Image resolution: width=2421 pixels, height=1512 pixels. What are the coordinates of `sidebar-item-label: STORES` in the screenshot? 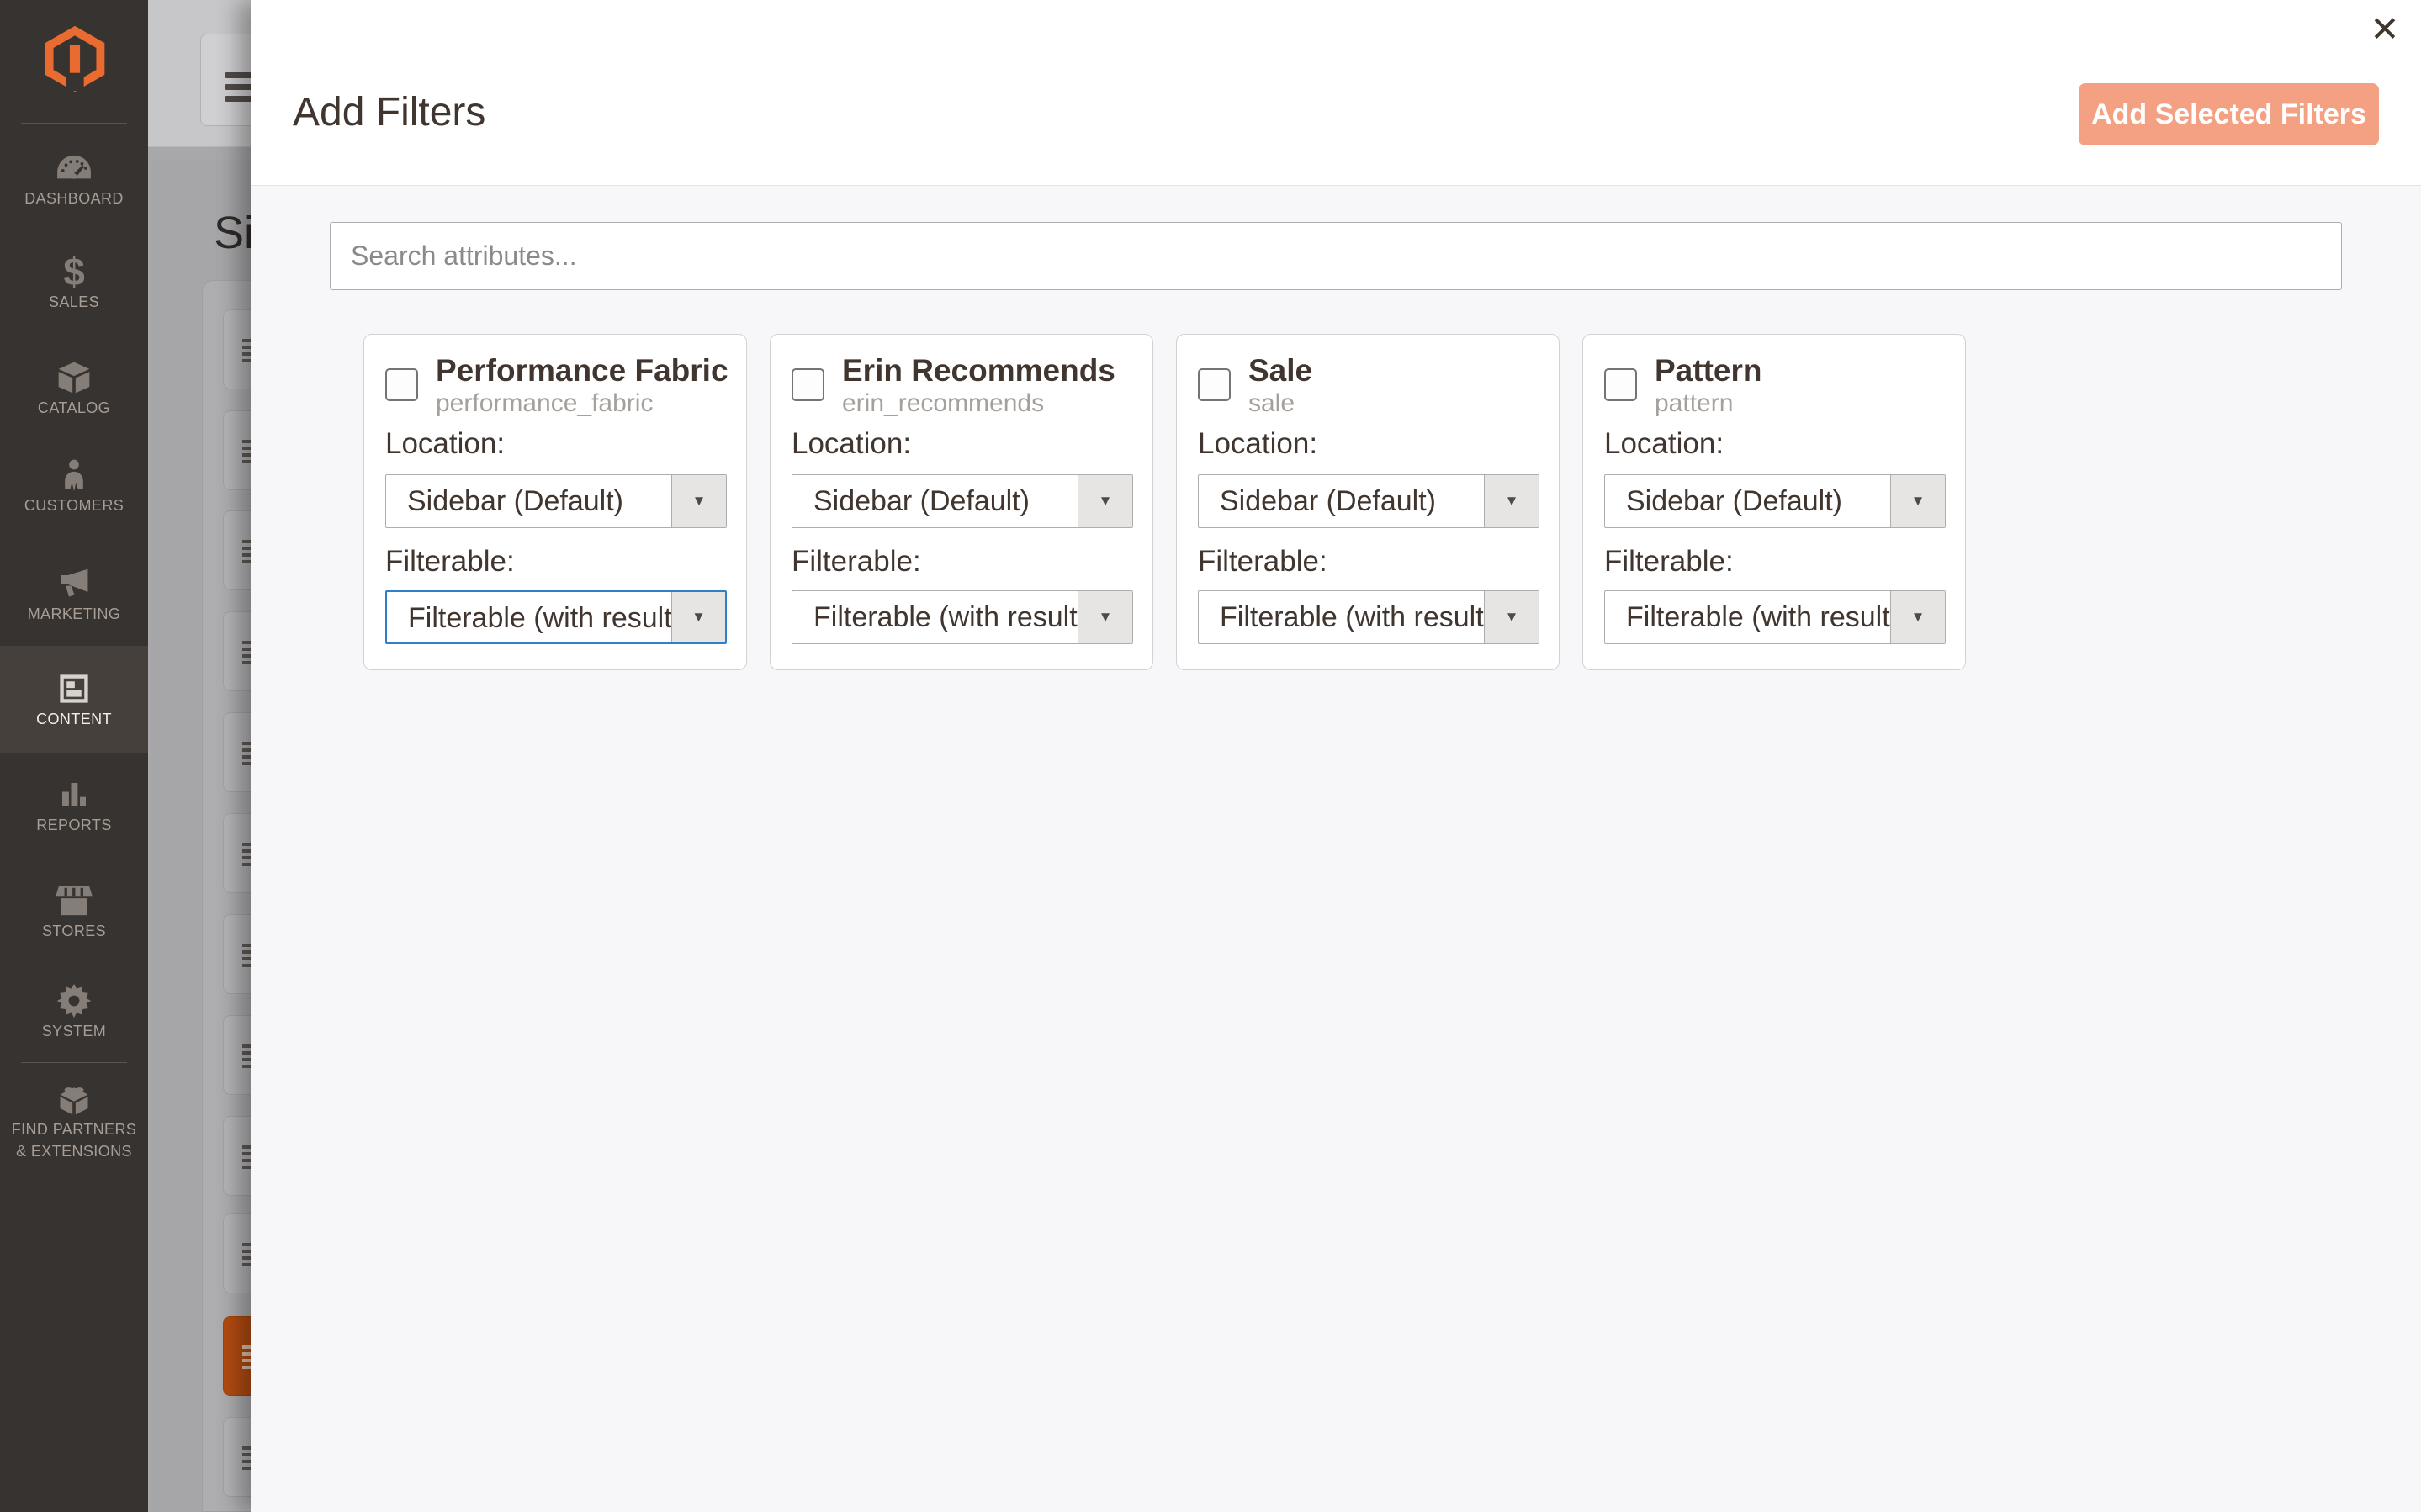 It's located at (74, 931).